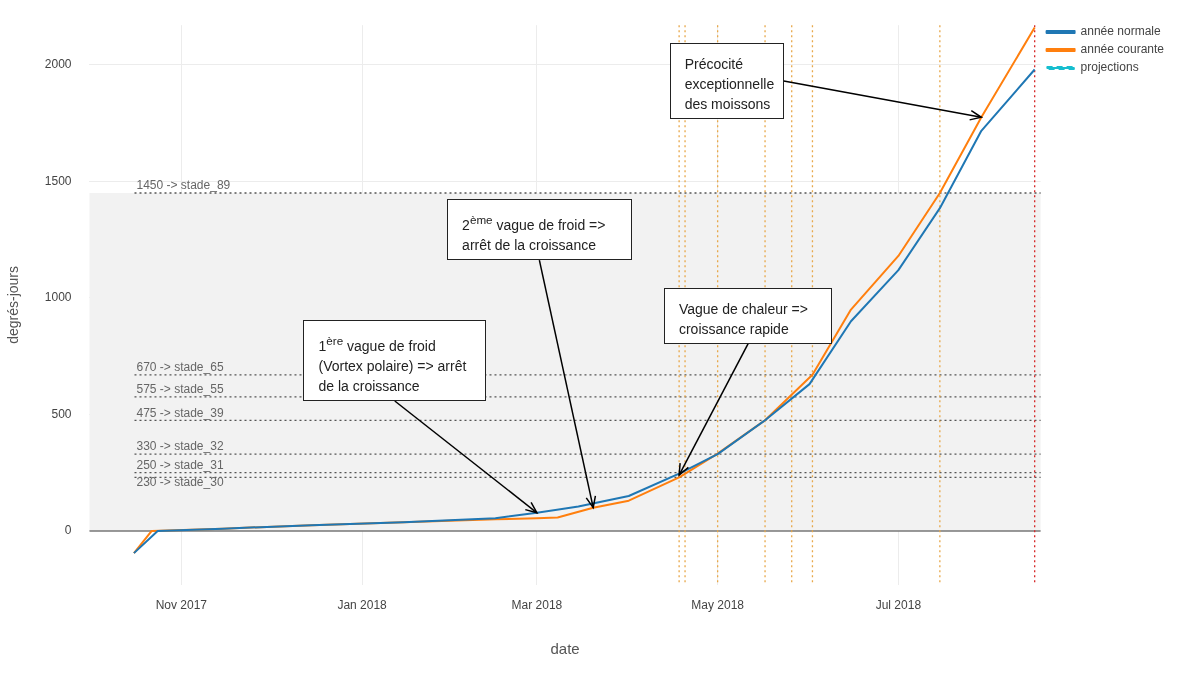  What do you see at coordinates (13, 304) in the screenshot?
I see `y-axis-title: degrés-jours` at bounding box center [13, 304].